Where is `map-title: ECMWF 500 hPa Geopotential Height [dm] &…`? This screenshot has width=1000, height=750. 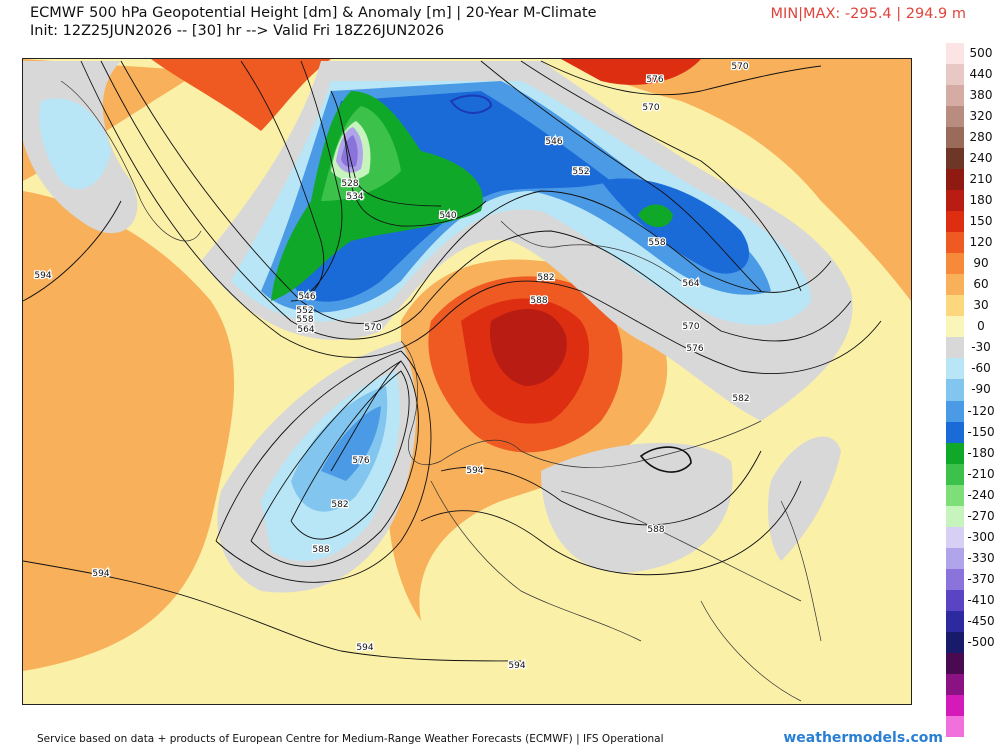
map-title: ECMWF 500 hPa Geopotential Height [dm] &… is located at coordinates (313, 13).